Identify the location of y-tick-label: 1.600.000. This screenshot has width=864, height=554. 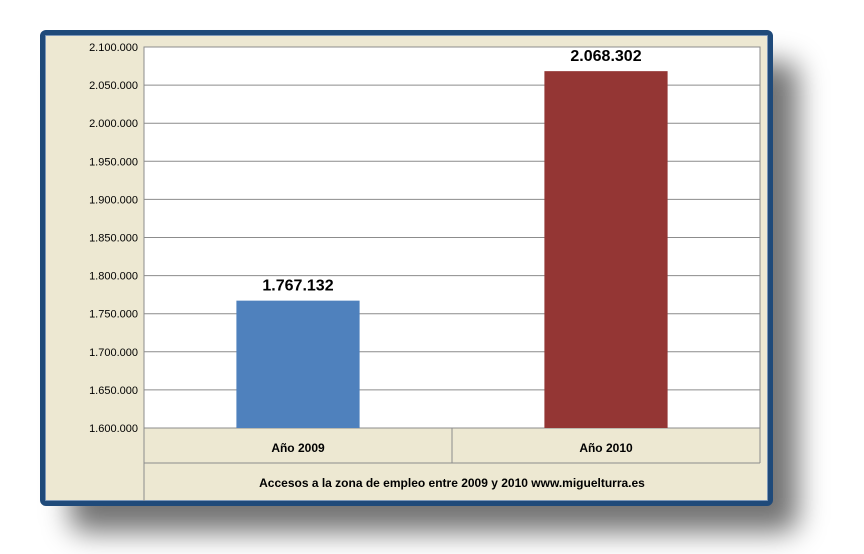
(113, 429).